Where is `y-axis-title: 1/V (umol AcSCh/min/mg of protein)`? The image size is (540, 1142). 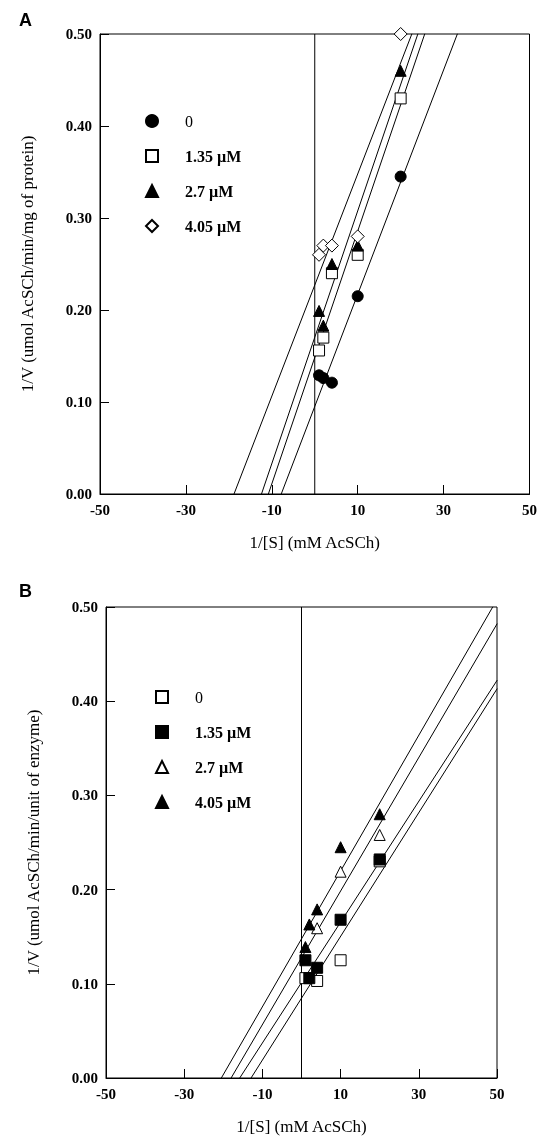
y-axis-title: 1/V (umol AcSCh/min/mg of protein) is located at coordinates (27, 264).